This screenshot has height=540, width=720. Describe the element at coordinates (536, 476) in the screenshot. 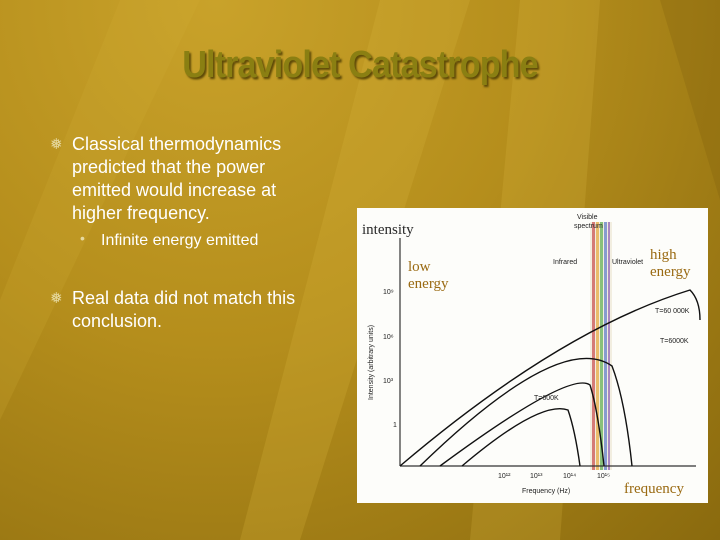

I see `x-tick-label: 10¹³` at that location.